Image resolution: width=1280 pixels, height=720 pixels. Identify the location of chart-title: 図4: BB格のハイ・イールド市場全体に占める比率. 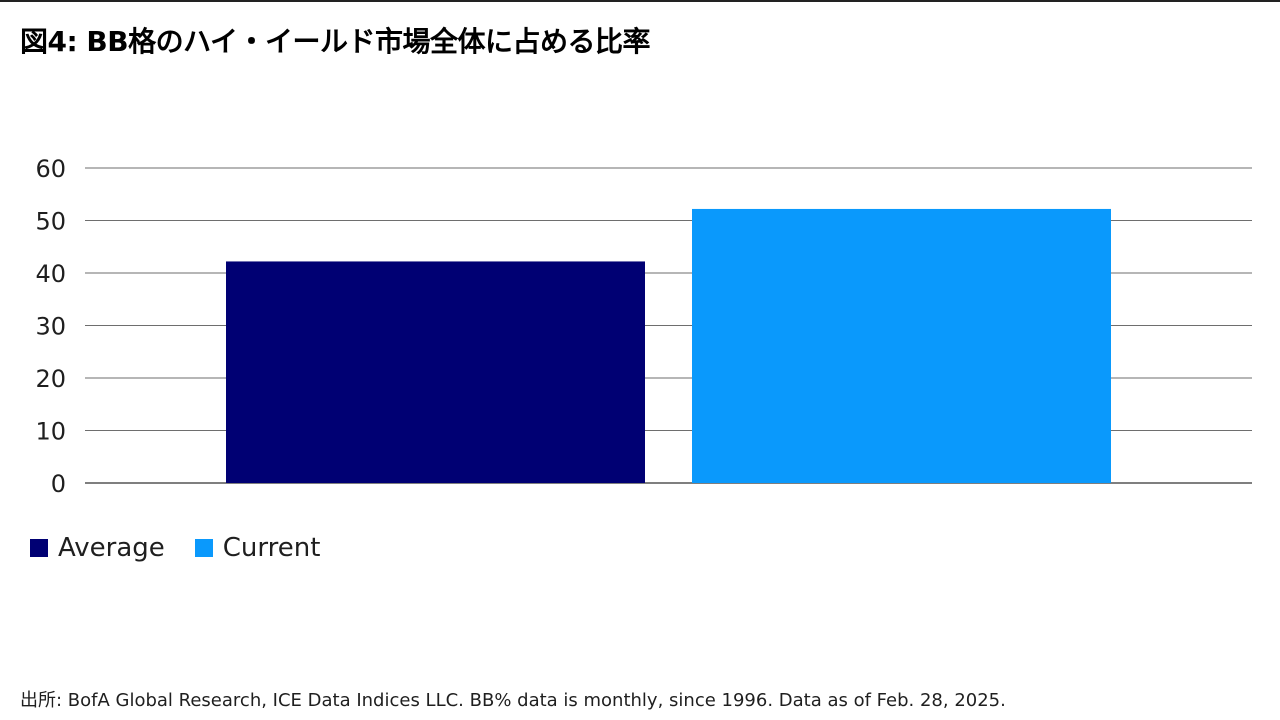
(335, 41).